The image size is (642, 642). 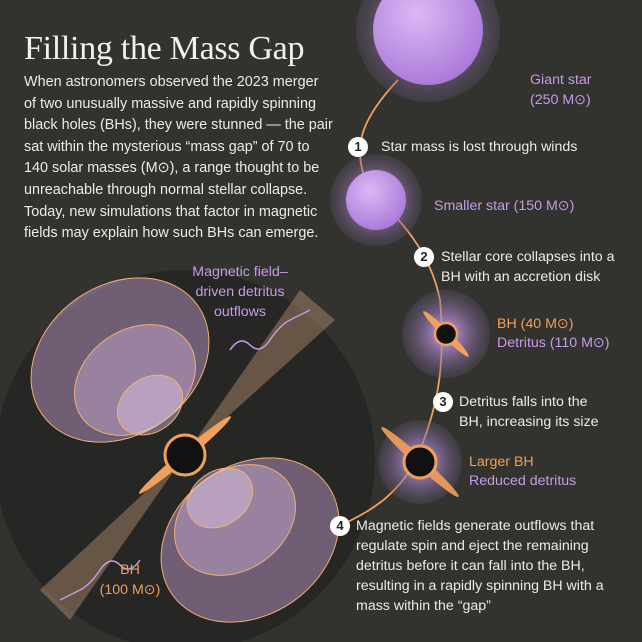 I want to click on step-1-badge: 1, so click(x=358, y=147).